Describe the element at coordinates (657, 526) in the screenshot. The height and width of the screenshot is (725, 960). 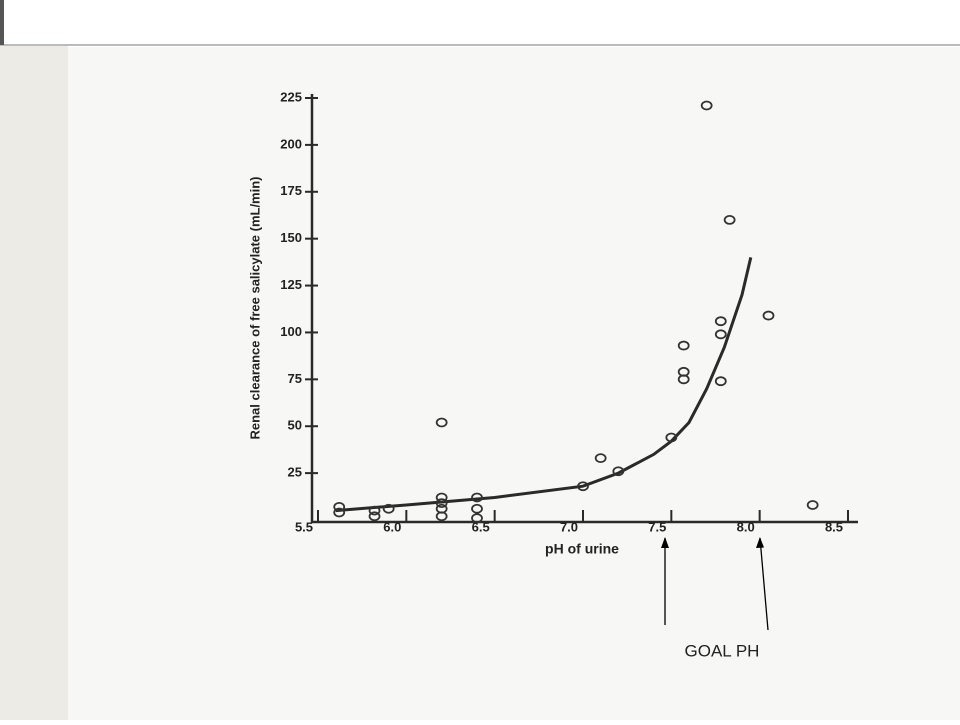
I see `x-tick-label: 7.5` at that location.